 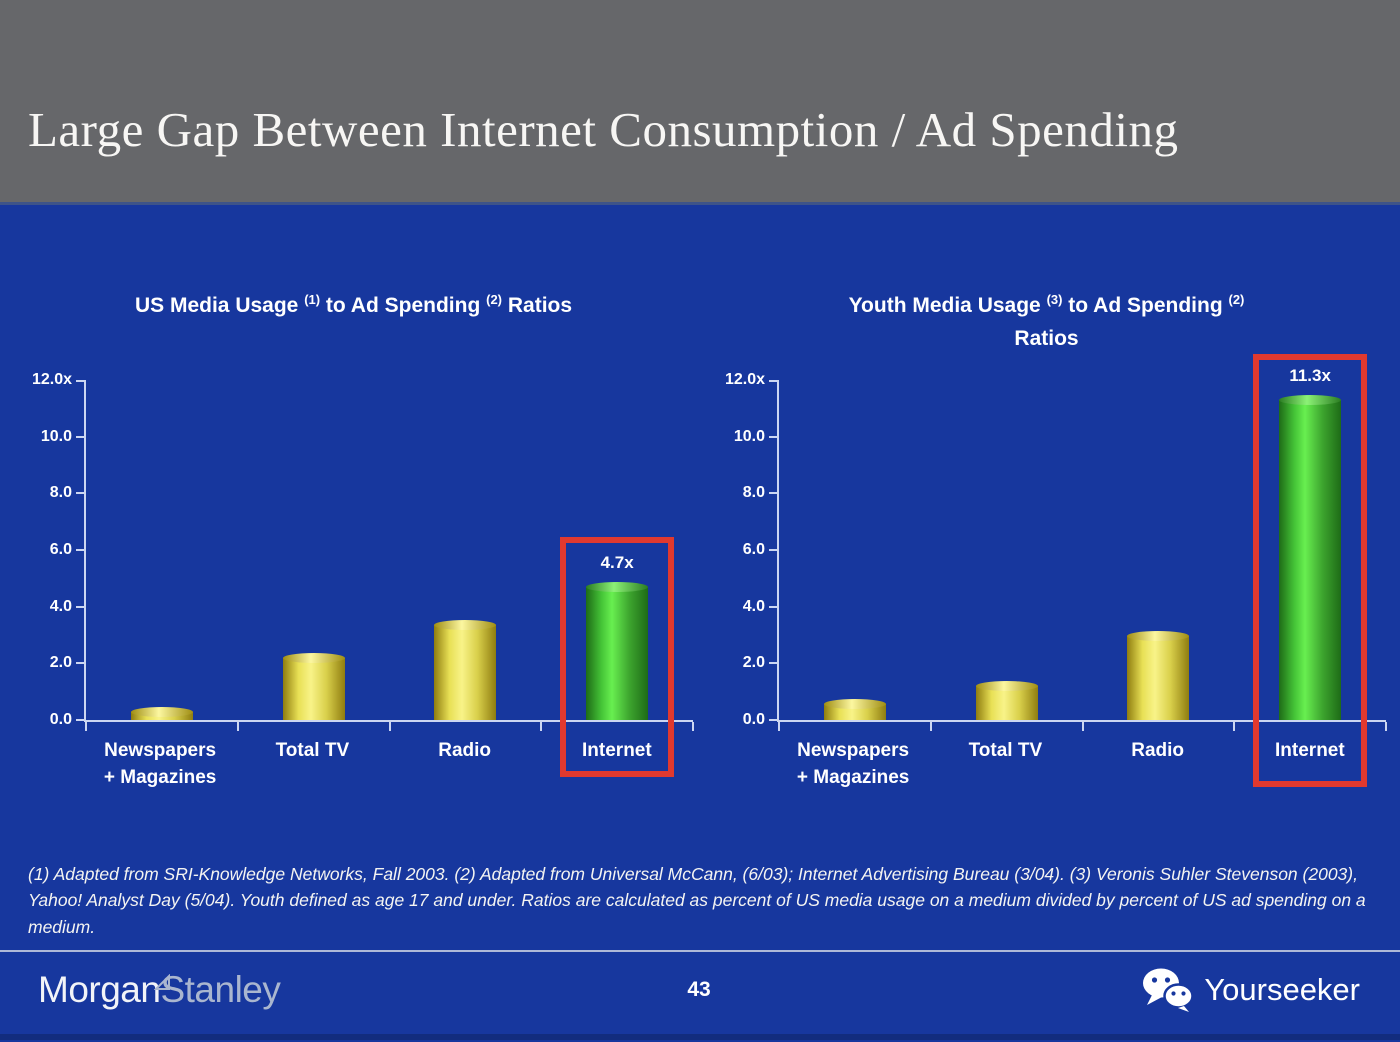 What do you see at coordinates (1168, 990) in the screenshot?
I see `wechat-icon` at bounding box center [1168, 990].